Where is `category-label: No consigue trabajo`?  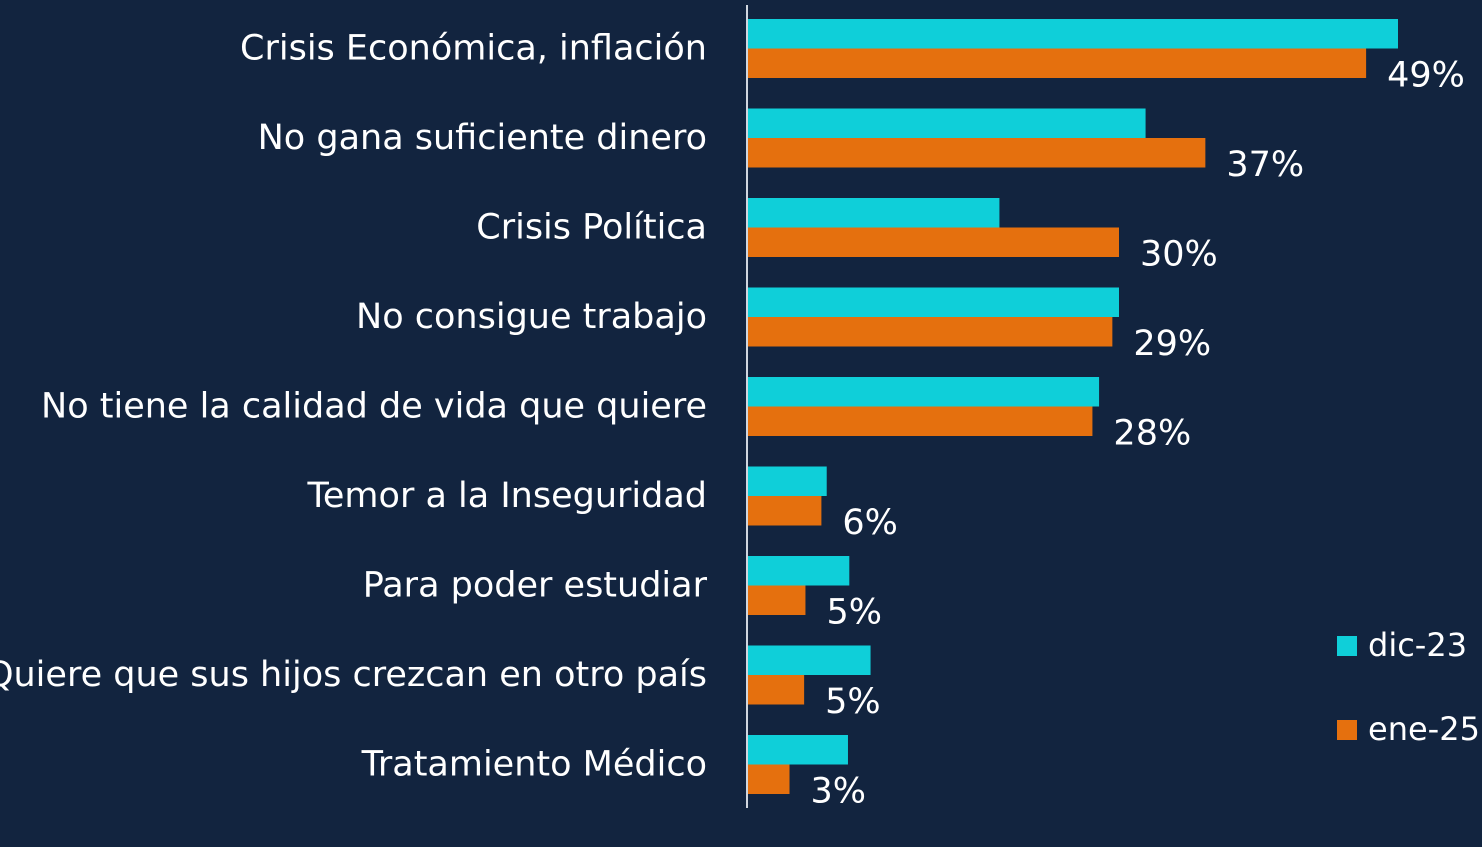 category-label: No consigue trabajo is located at coordinates (531, 317).